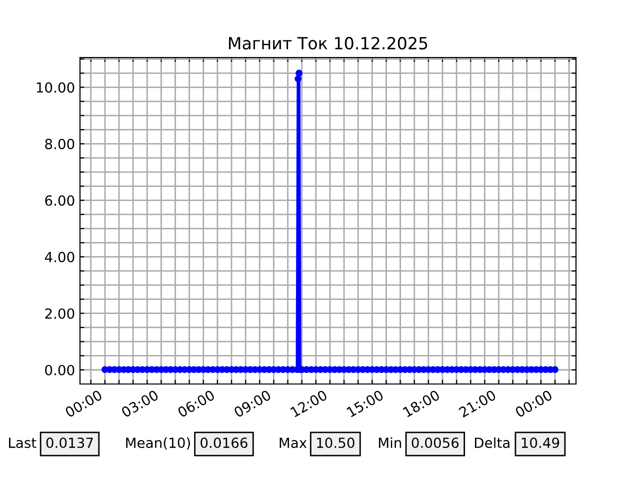 The height and width of the screenshot is (480, 640). What do you see at coordinates (435, 443) in the screenshot?
I see `text: 0.0056` at bounding box center [435, 443].